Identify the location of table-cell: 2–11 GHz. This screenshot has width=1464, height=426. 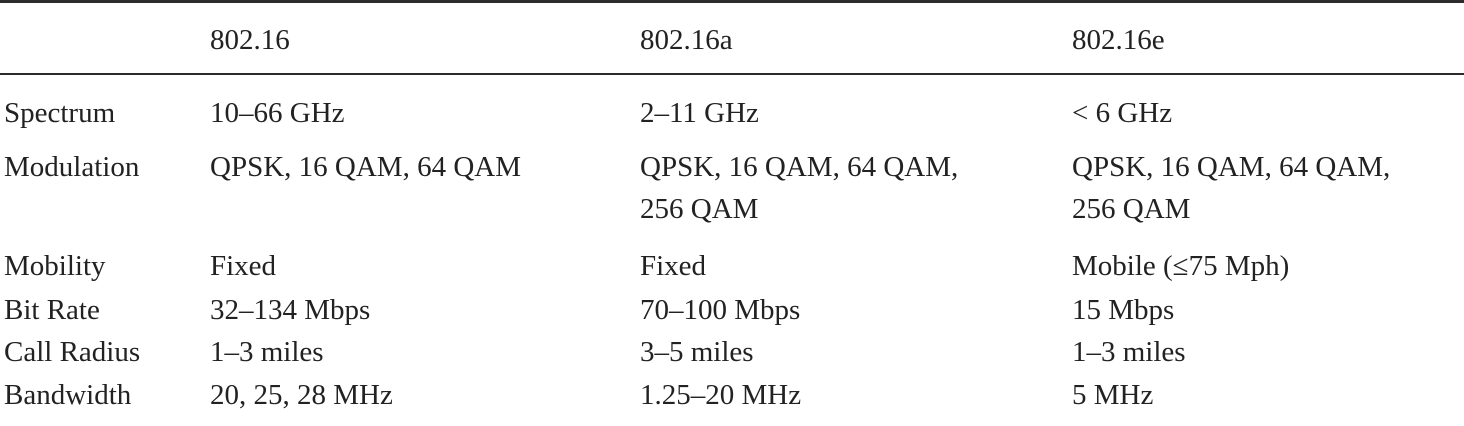
(699, 113).